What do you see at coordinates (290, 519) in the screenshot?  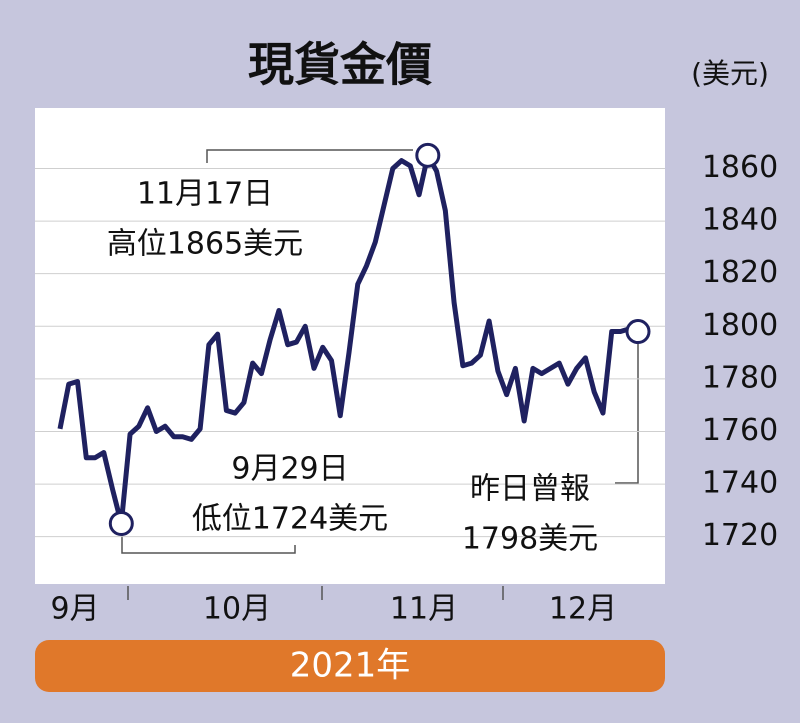 I see `annotation: 低位1724美元` at bounding box center [290, 519].